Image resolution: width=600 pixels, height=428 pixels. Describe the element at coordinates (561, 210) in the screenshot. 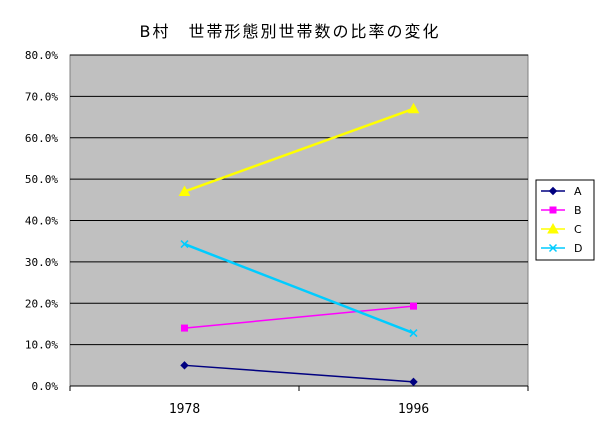

I see `legend-item-B: B` at that location.